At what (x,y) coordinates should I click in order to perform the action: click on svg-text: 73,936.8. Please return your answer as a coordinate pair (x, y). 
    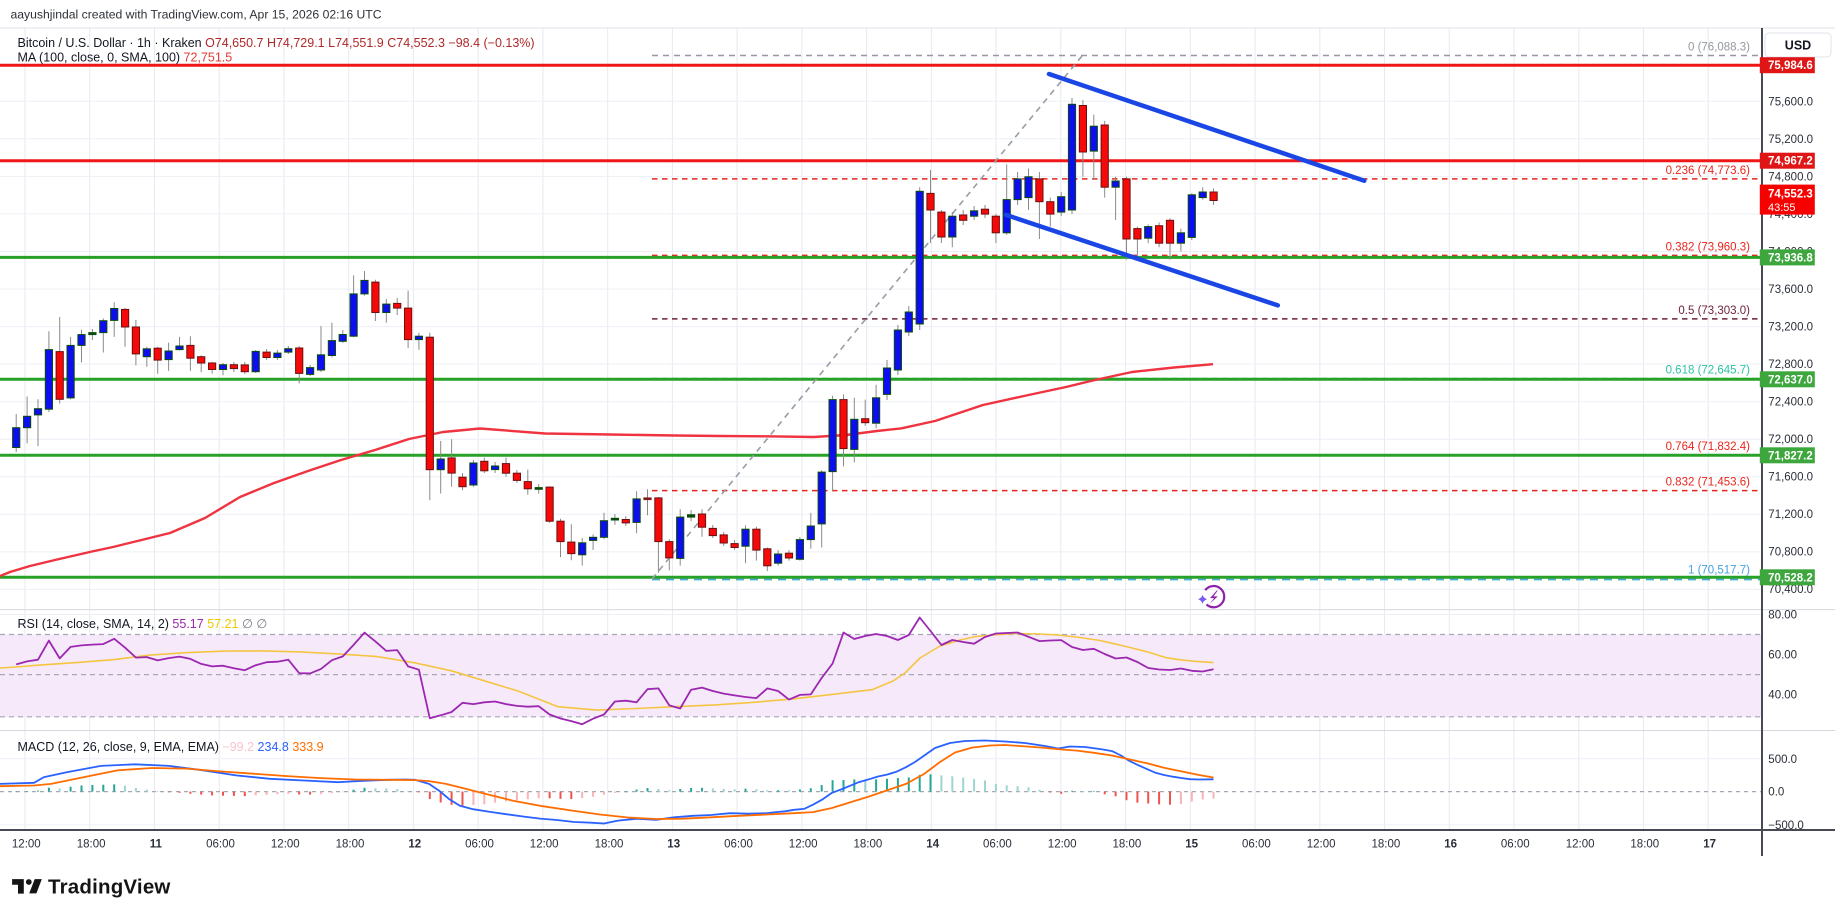
    Looking at the image, I should click on (1790, 258).